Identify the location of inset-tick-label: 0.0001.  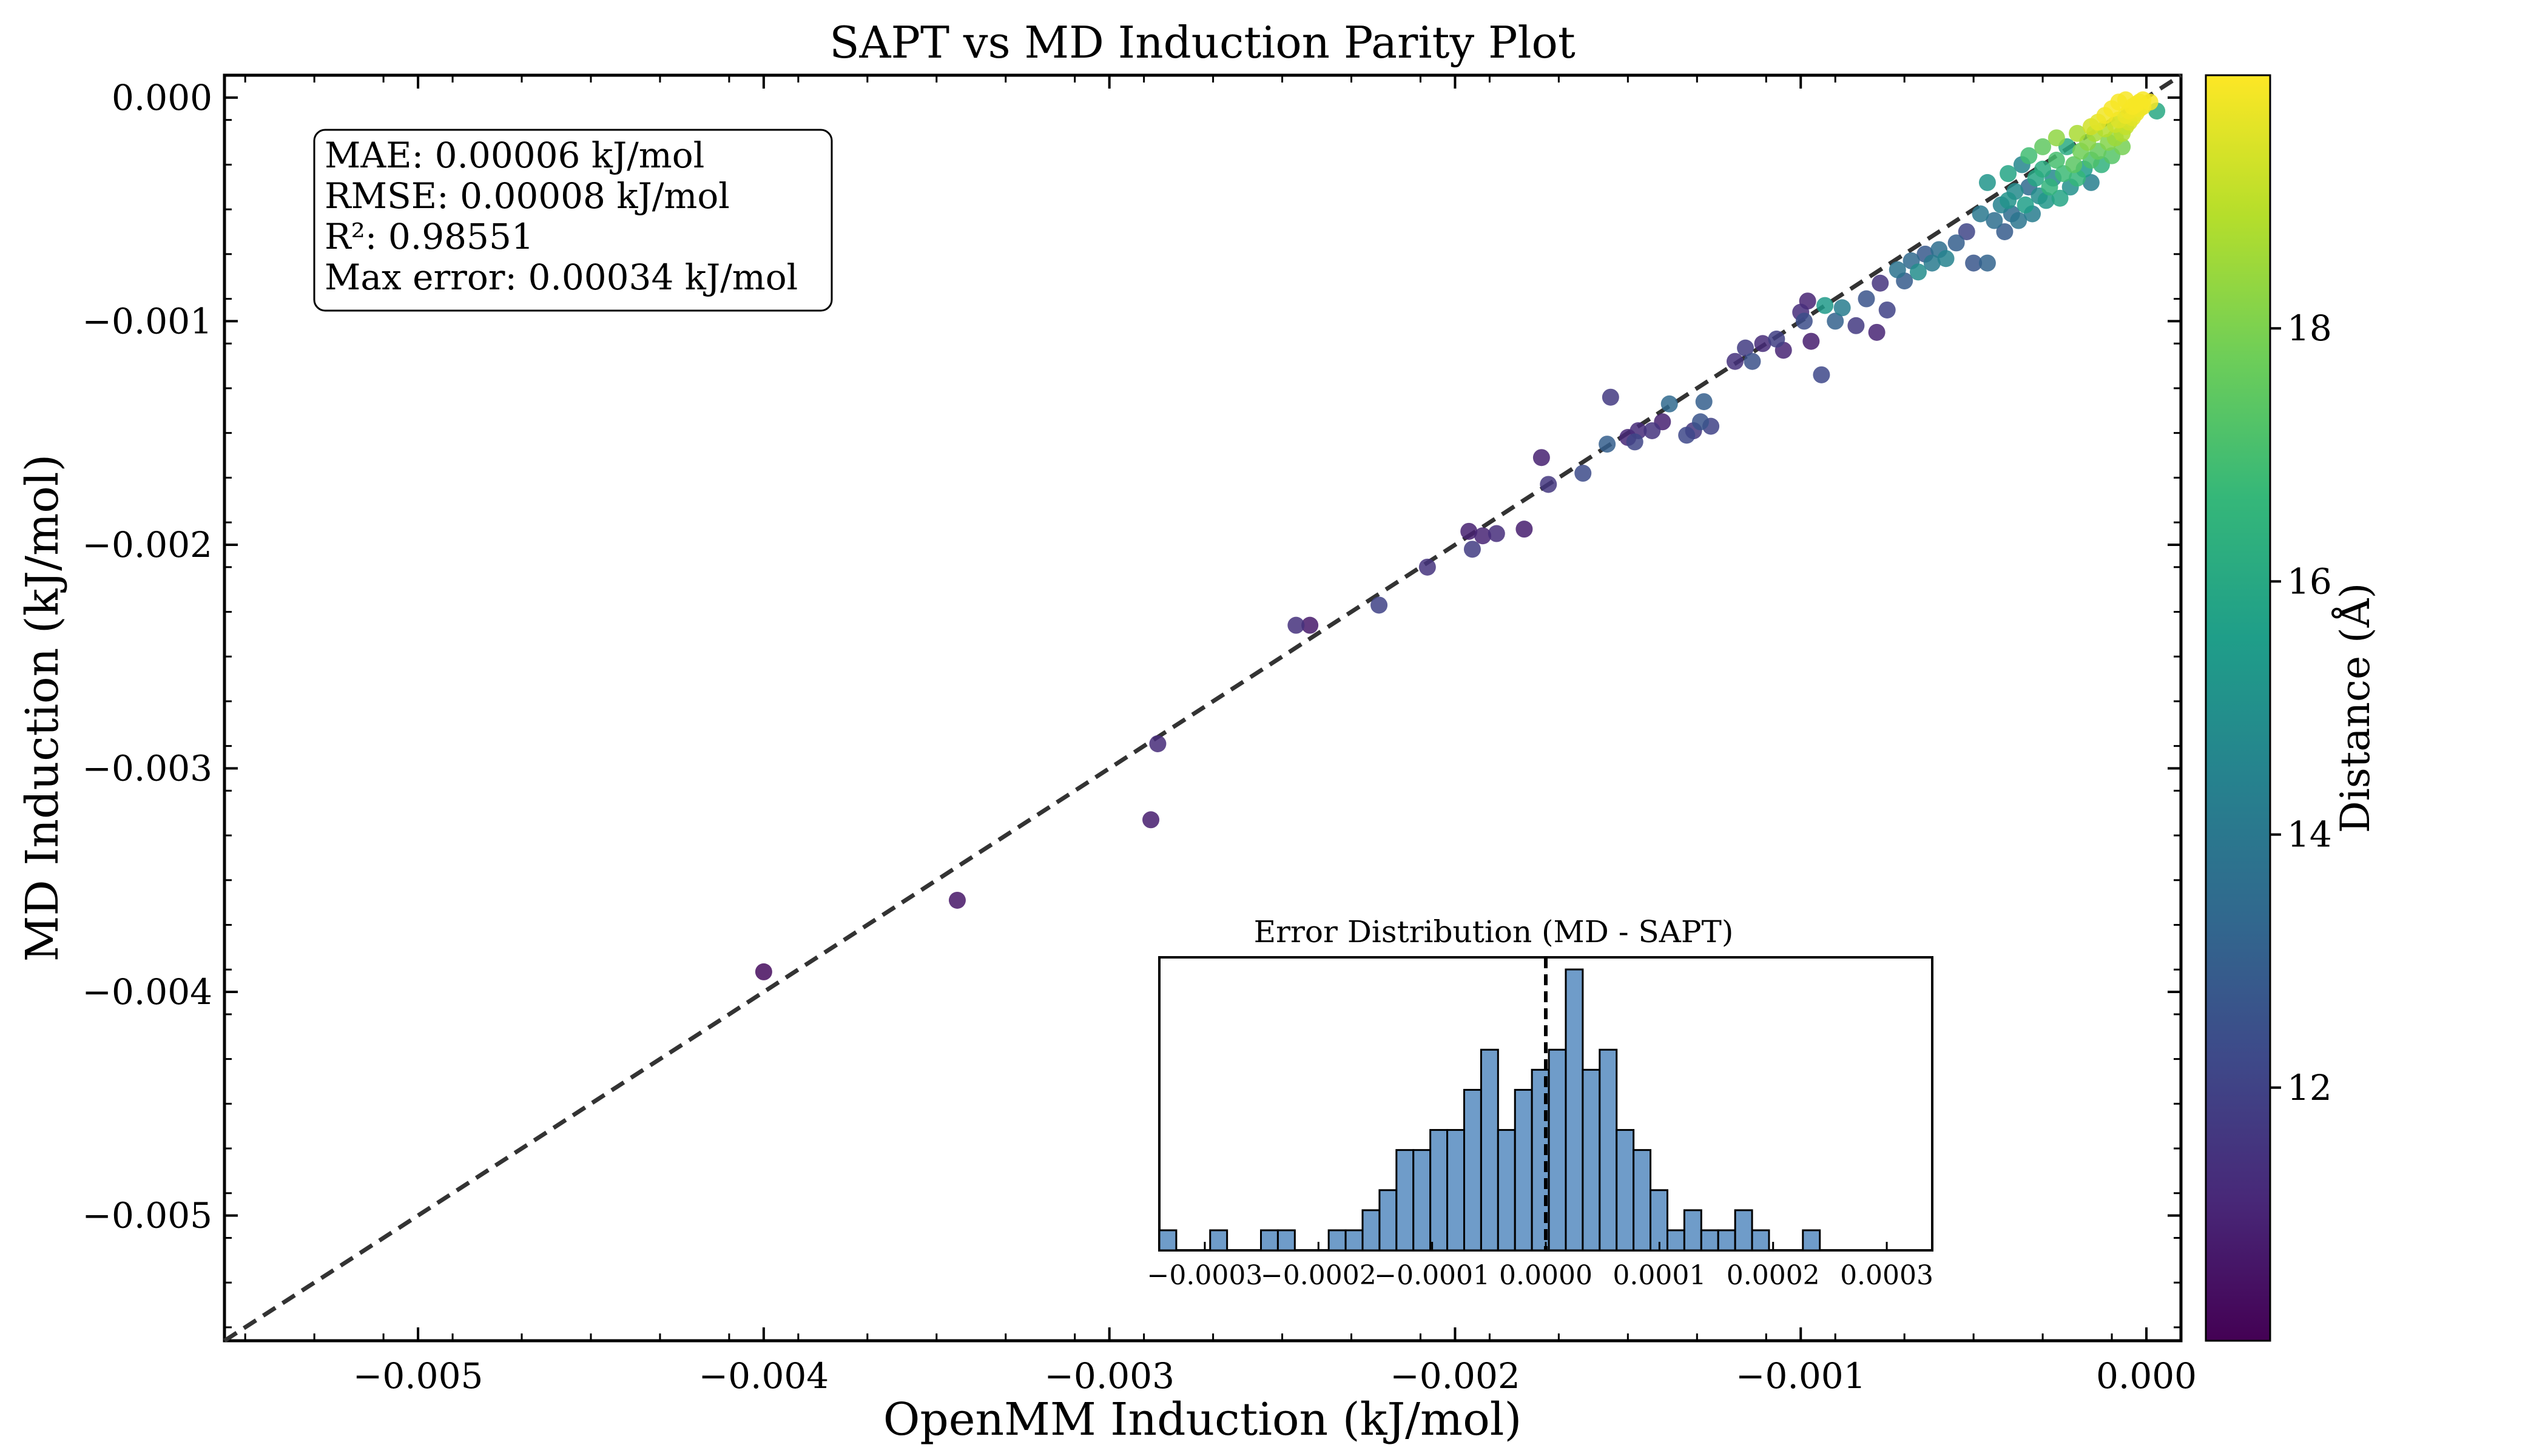
(1659, 1275).